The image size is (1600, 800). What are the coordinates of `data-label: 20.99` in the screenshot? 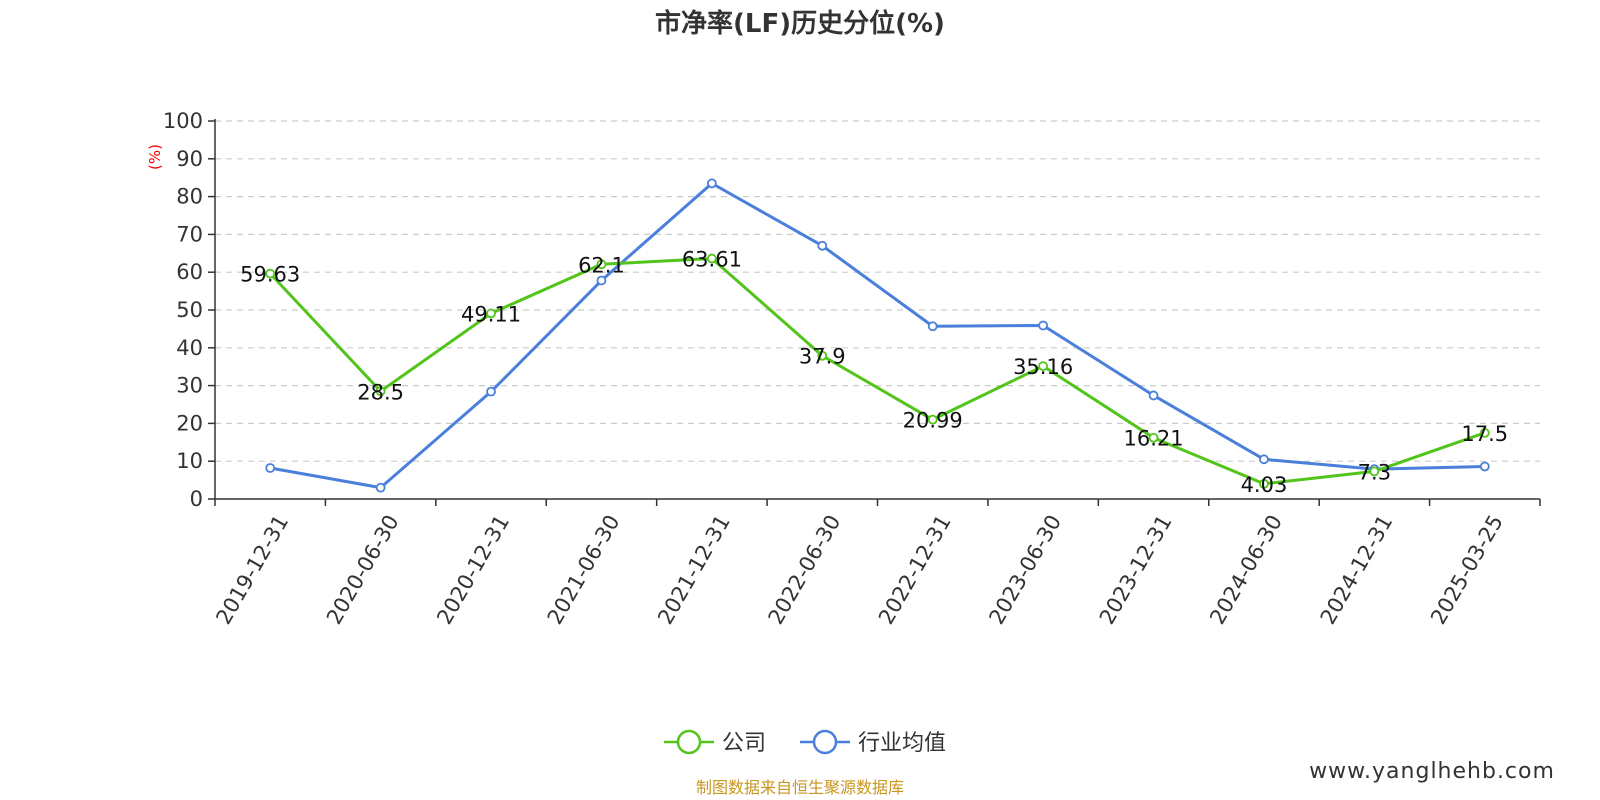 It's located at (933, 421).